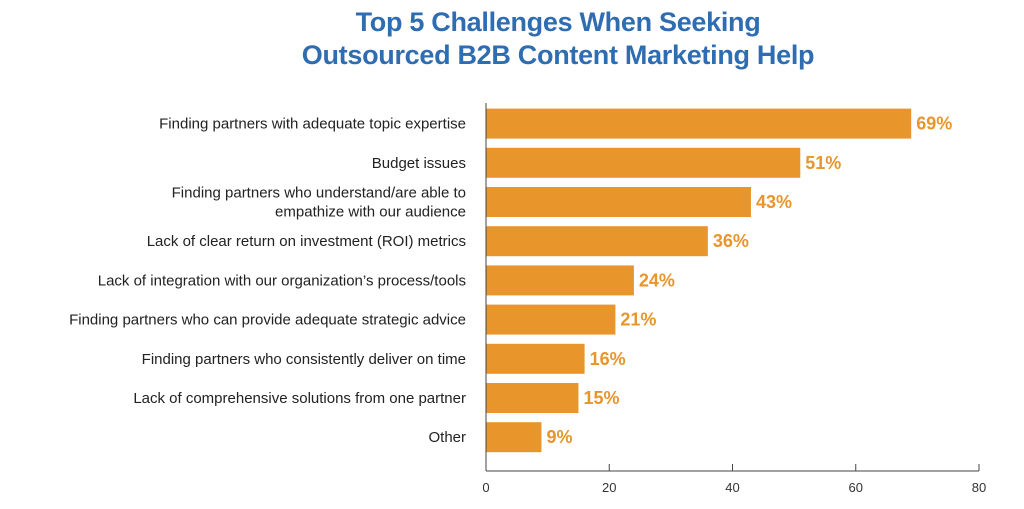 The width and height of the screenshot is (1024, 509). What do you see at coordinates (559, 437) in the screenshot?
I see `value-label-8: 9%` at bounding box center [559, 437].